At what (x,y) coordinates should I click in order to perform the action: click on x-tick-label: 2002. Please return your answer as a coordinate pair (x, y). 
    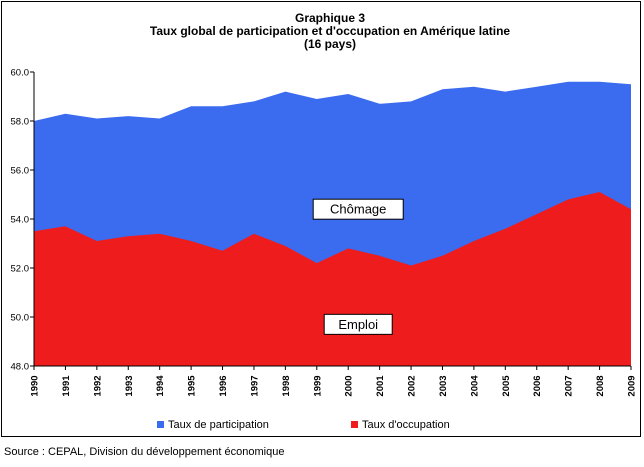
    Looking at the image, I should click on (412, 385).